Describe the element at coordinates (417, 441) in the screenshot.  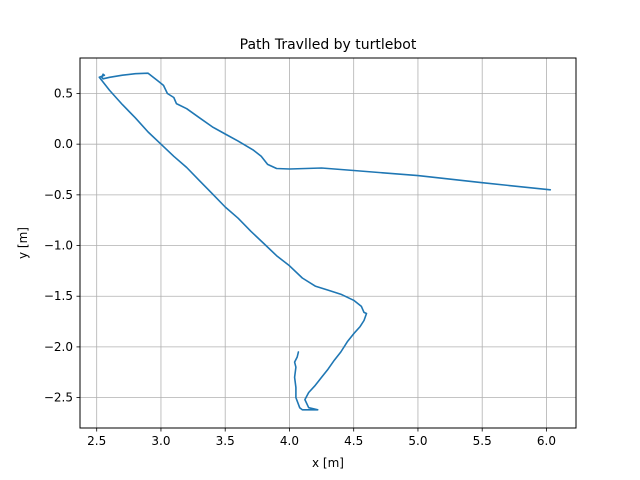
I see `x-tick-label: 5.0` at that location.